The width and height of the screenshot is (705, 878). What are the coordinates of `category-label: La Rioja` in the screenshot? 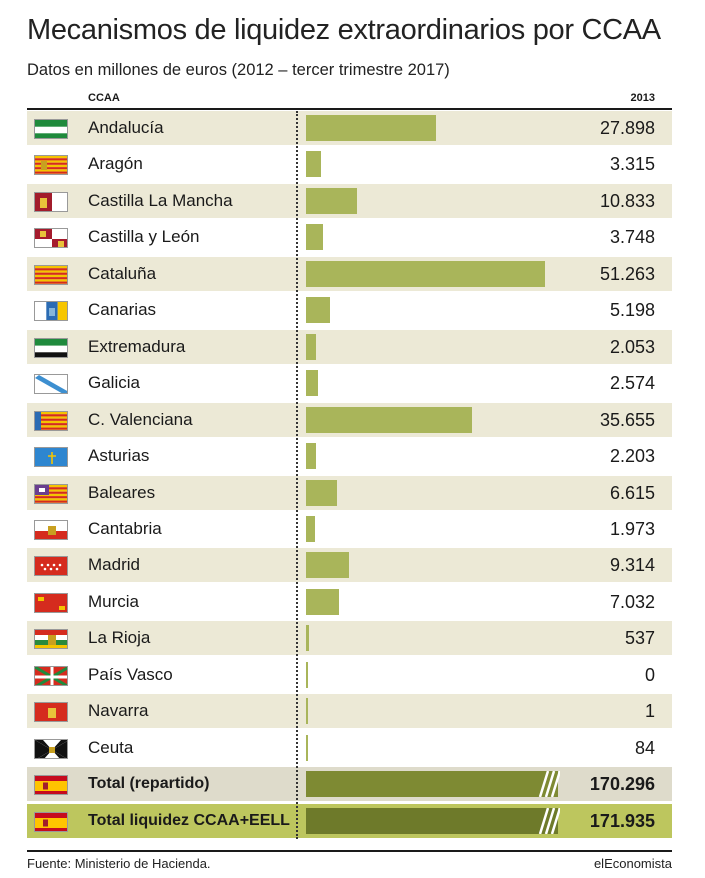 It's located at (119, 638).